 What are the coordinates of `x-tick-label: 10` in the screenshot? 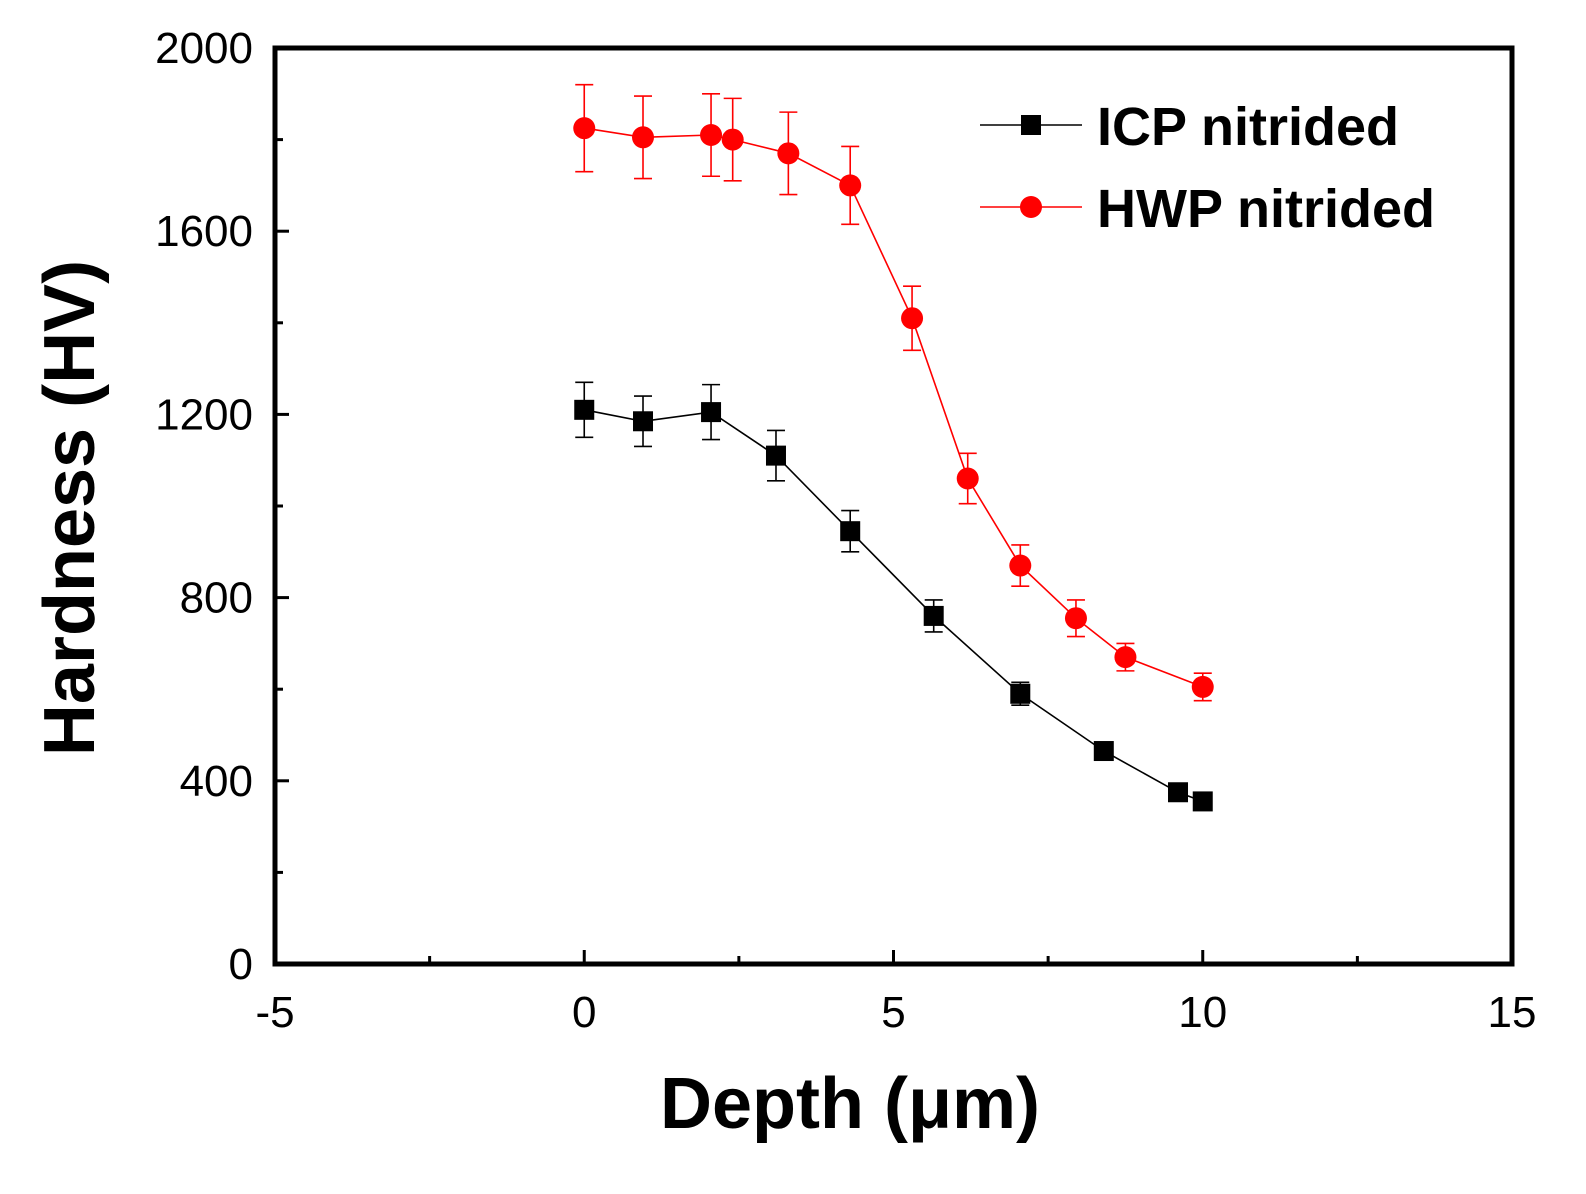 It's located at (1202, 1012).